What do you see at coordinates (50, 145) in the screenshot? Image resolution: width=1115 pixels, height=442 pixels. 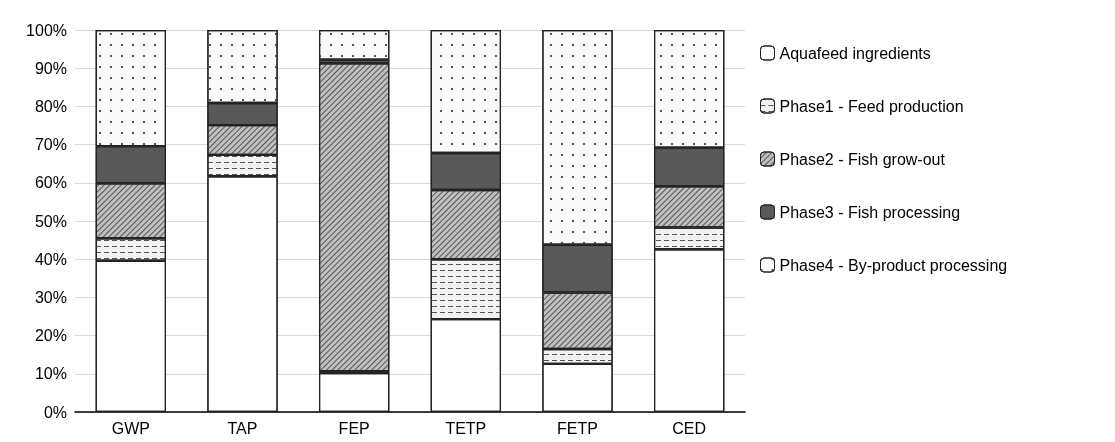 I see `y-tick-label: 70%` at bounding box center [50, 145].